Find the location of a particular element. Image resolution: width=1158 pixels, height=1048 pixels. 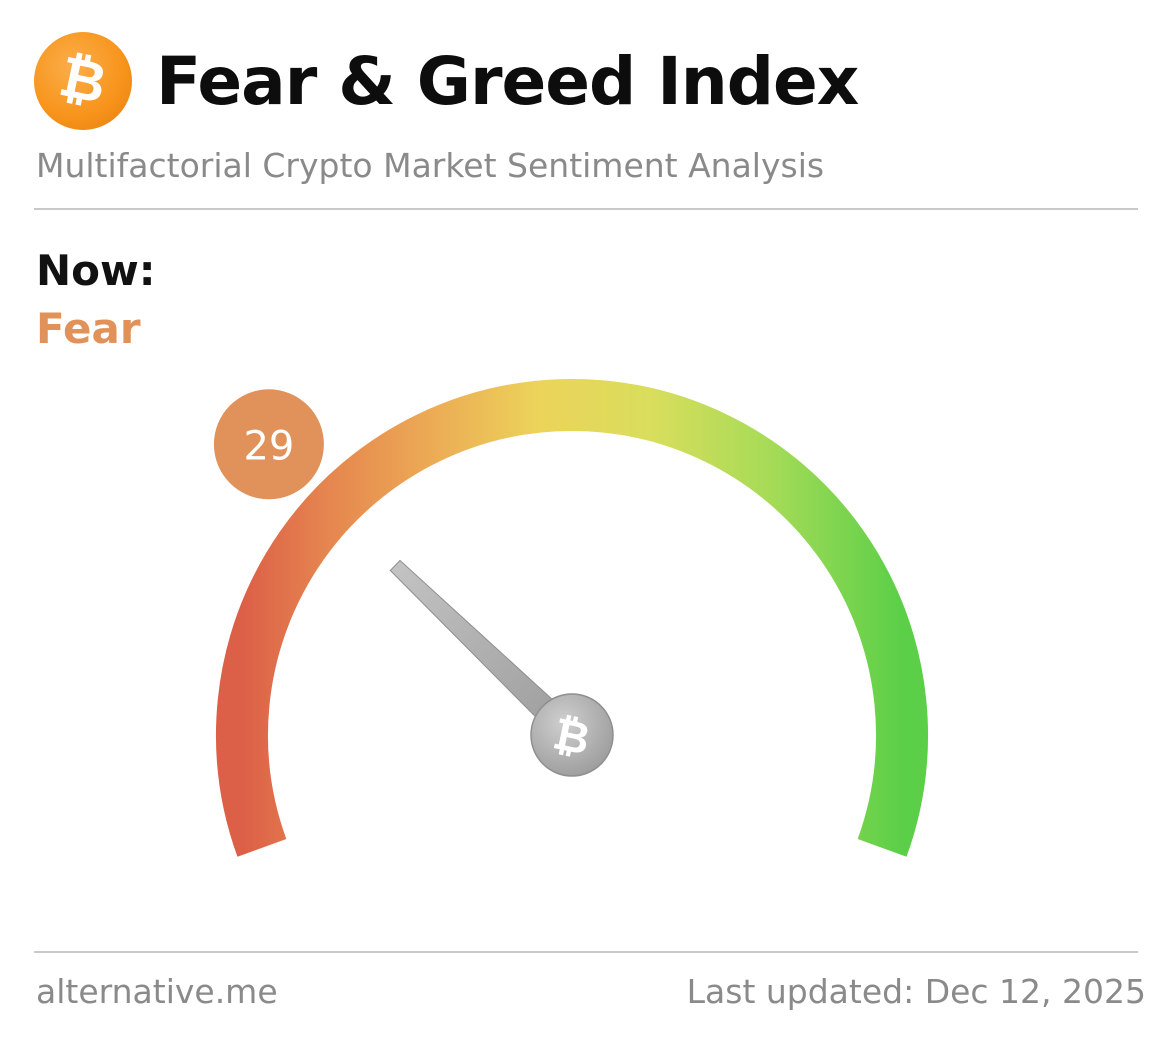

now-label: Now: is located at coordinates (96, 270).